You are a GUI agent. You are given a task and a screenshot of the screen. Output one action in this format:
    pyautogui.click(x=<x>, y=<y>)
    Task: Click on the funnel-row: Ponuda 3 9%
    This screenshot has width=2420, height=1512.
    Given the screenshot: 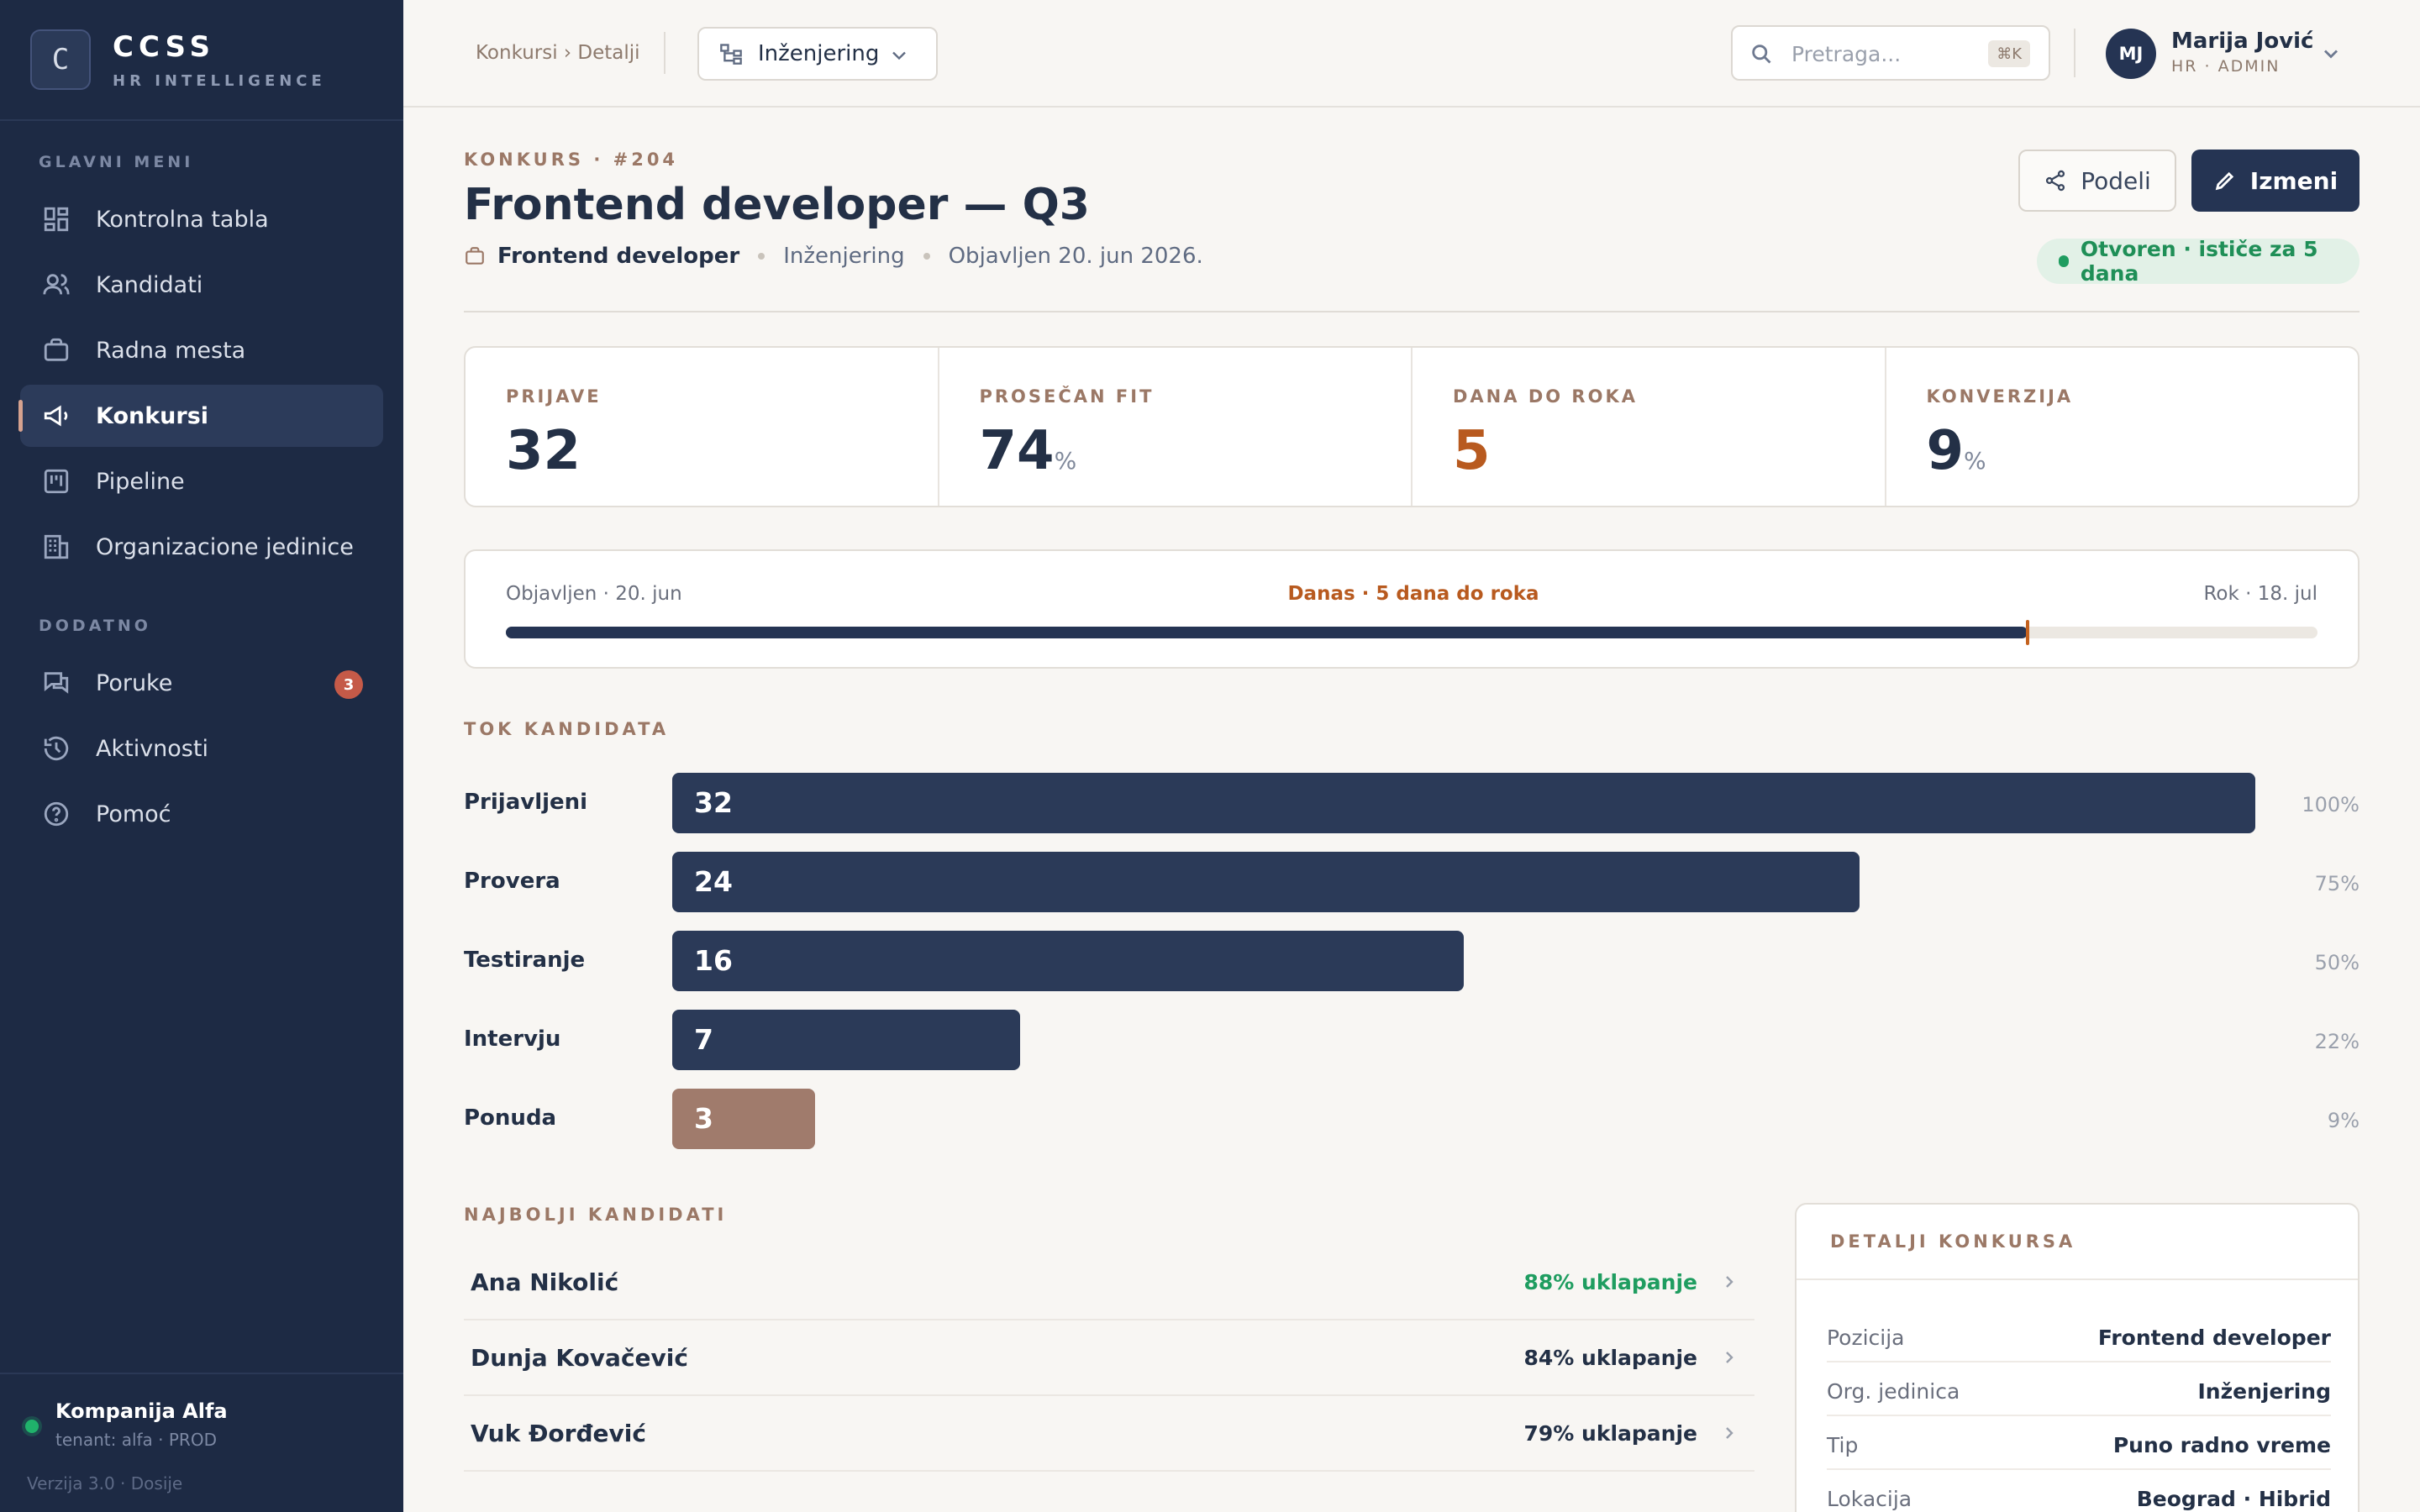 What is the action you would take?
    pyautogui.click(x=1412, y=1119)
    